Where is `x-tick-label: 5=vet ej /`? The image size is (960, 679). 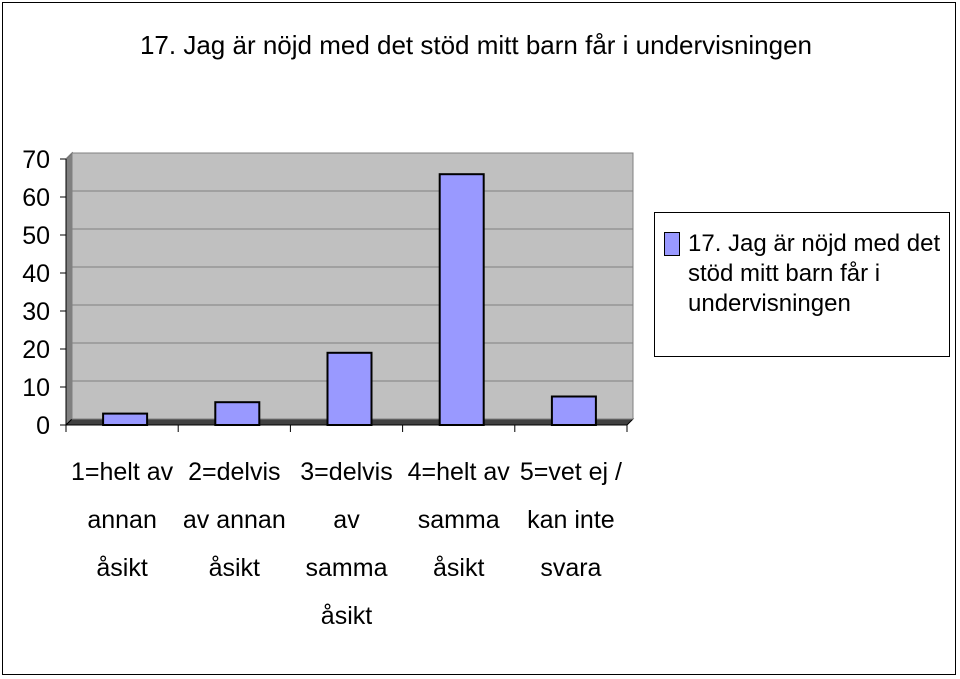 x-tick-label: 5=vet ej / is located at coordinates (571, 472).